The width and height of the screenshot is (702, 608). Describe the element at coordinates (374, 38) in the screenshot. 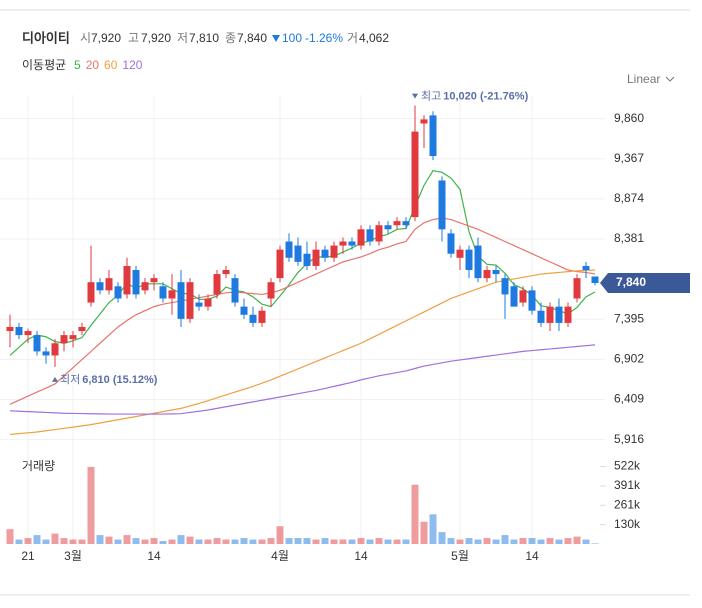

I see `volume: 4,062` at that location.